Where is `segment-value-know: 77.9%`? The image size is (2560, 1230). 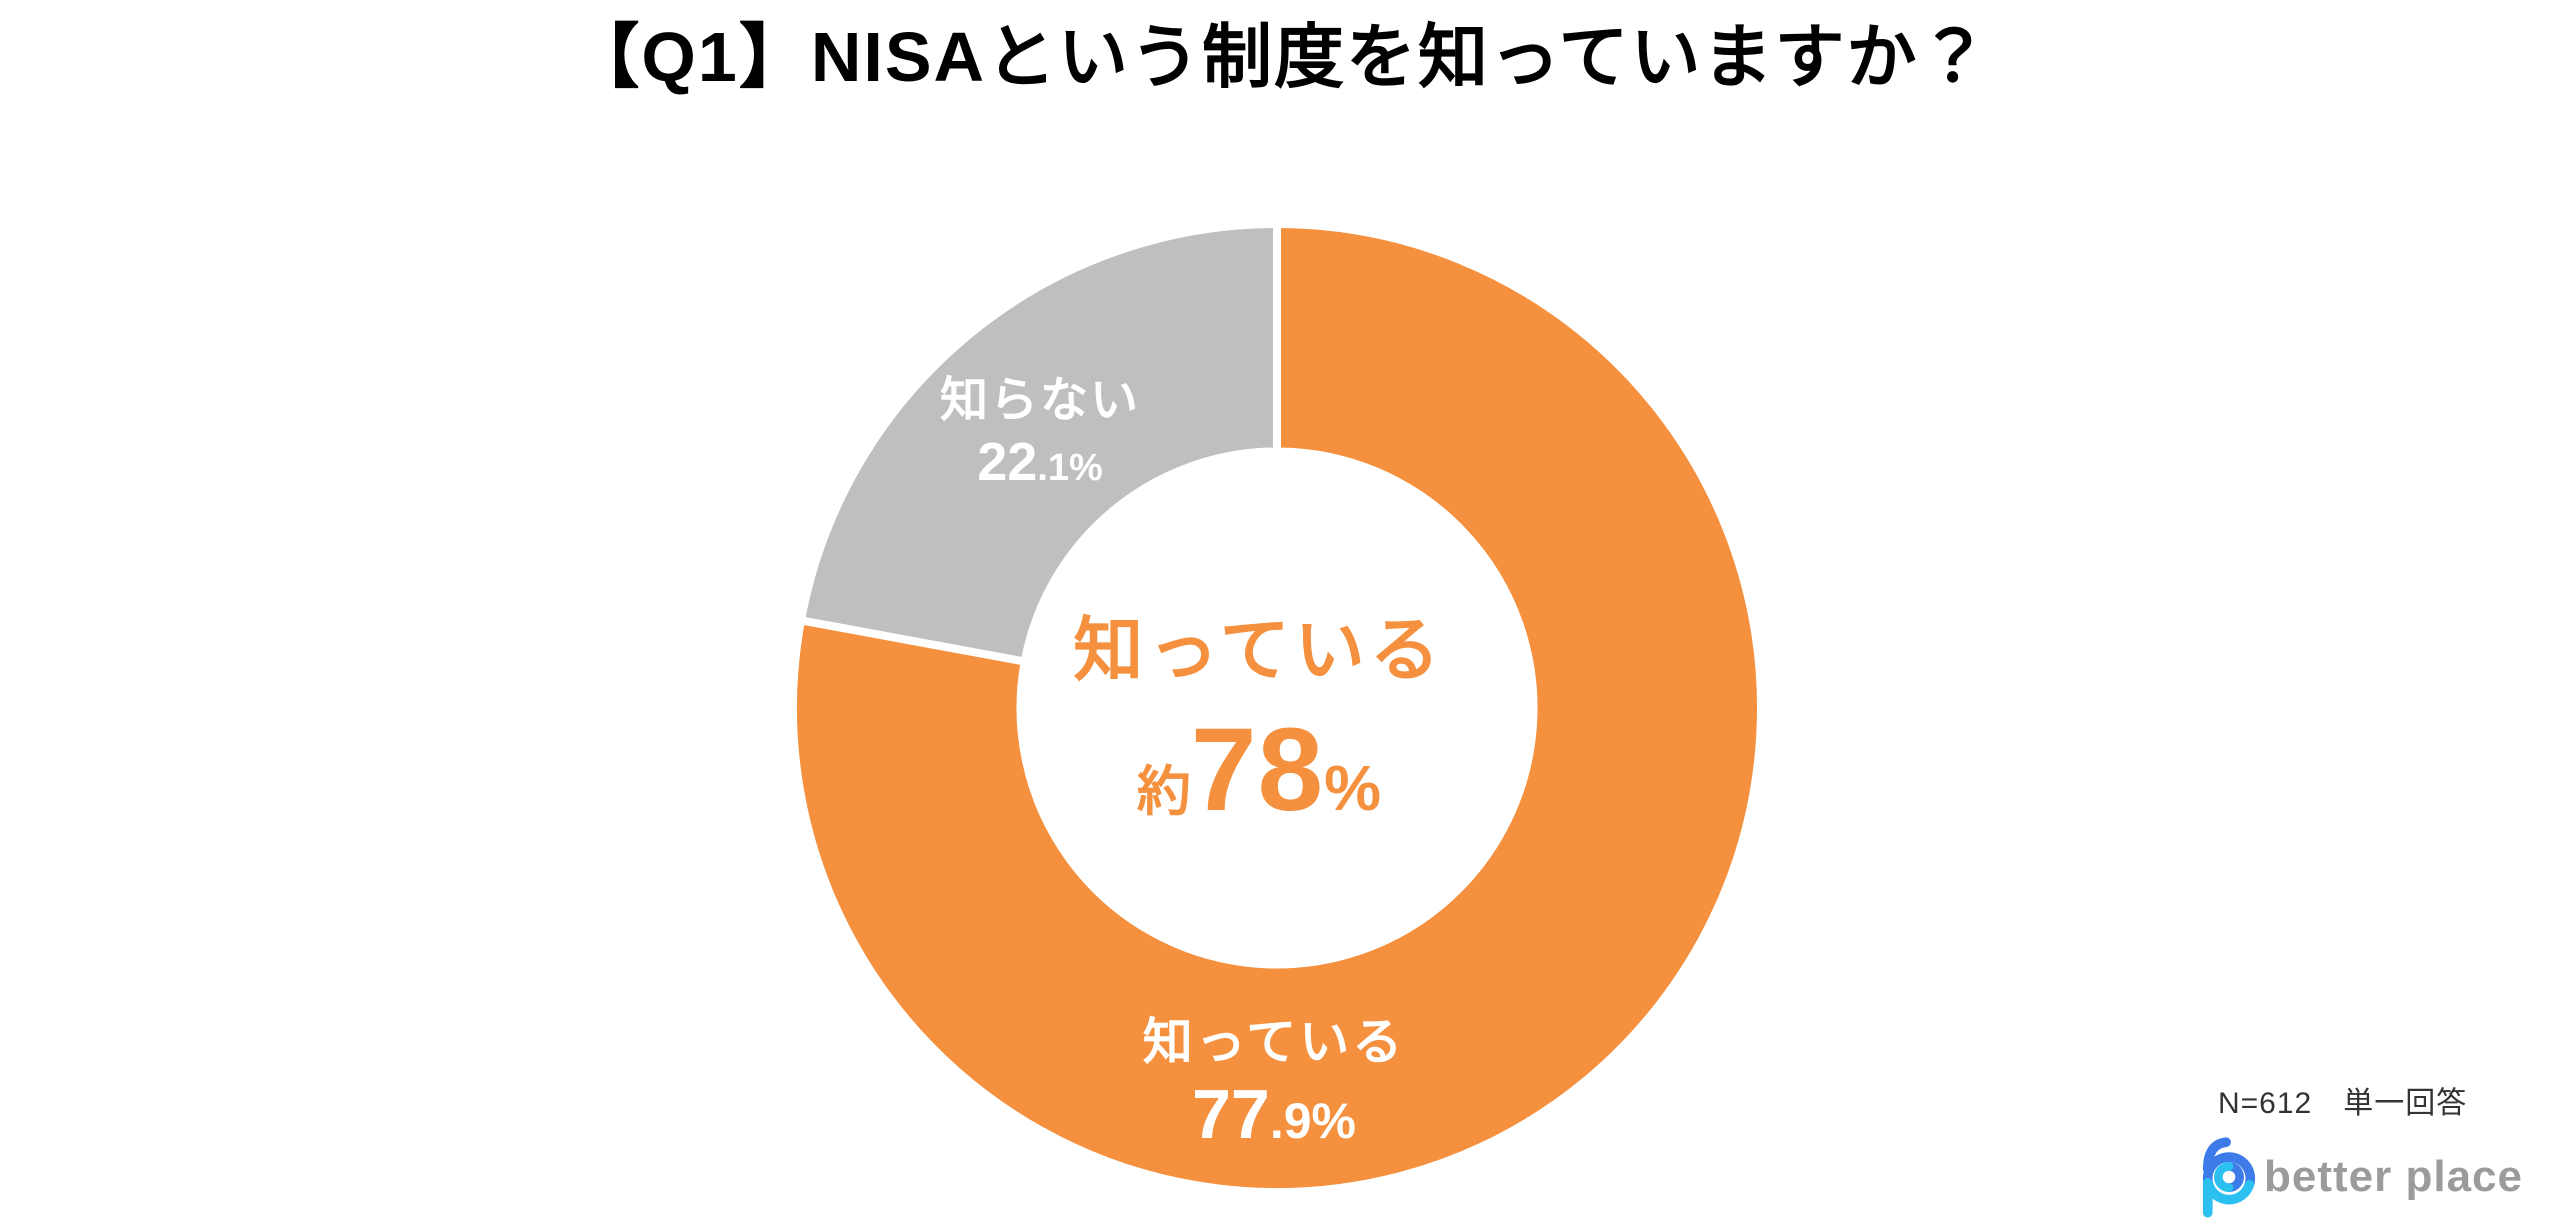 segment-value-know: 77.9% is located at coordinates (1274, 1114).